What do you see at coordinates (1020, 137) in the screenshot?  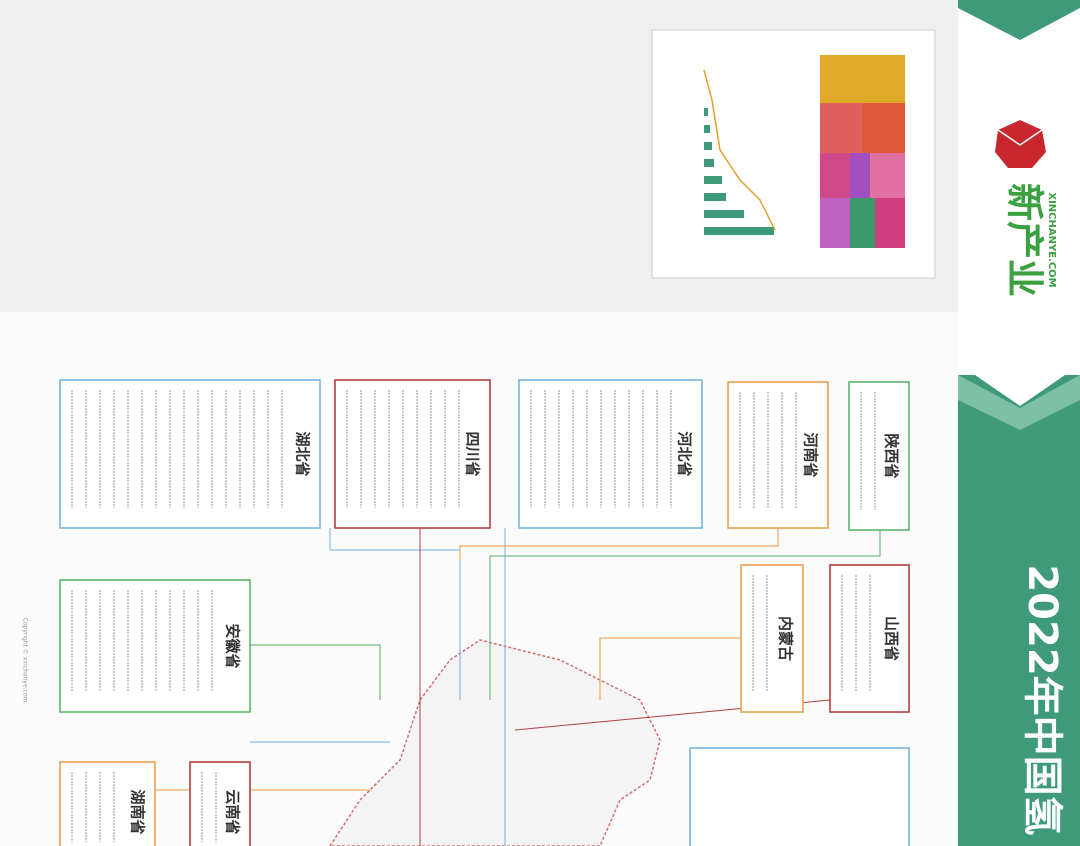 I see `logo-icon-line` at bounding box center [1020, 137].